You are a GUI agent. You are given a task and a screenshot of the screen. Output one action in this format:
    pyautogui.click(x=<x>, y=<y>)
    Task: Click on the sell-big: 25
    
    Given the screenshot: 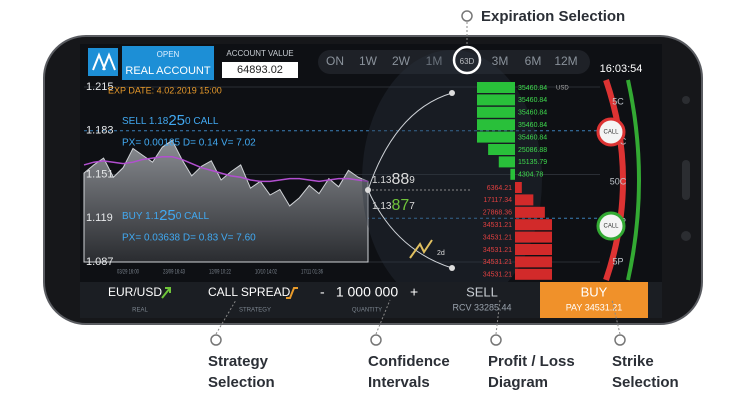 What is the action you would take?
    pyautogui.click(x=176, y=120)
    